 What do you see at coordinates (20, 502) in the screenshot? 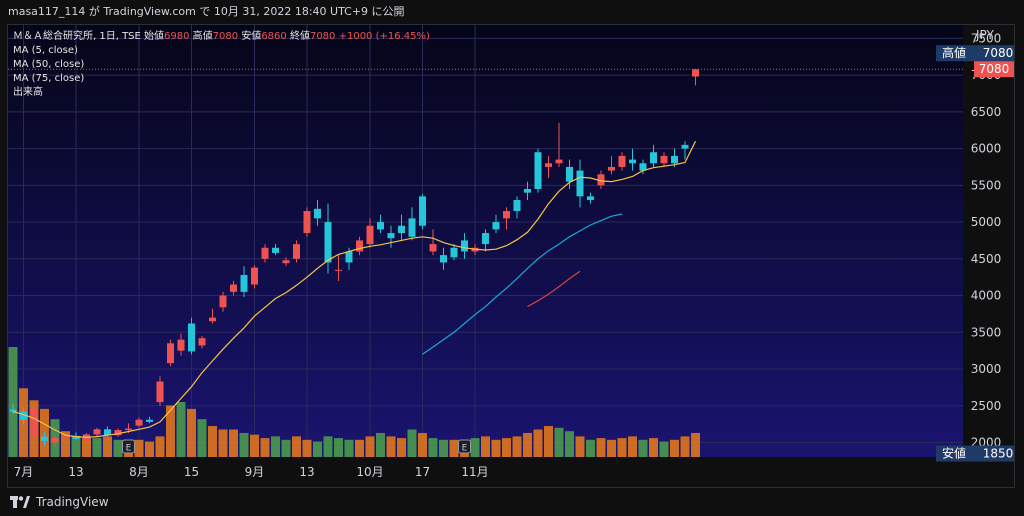
I see `tradingview-icon` at bounding box center [20, 502].